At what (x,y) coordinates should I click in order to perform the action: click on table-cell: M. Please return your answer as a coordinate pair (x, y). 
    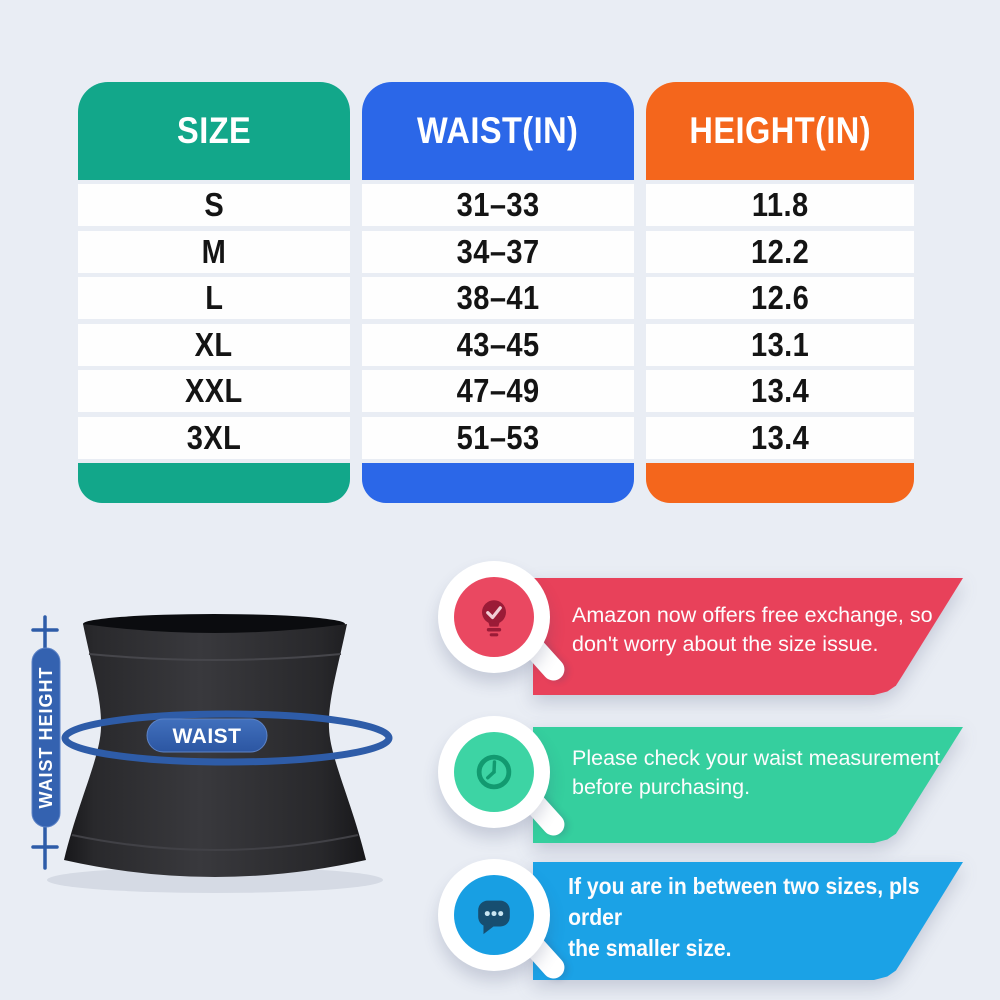
    Looking at the image, I should click on (214, 251).